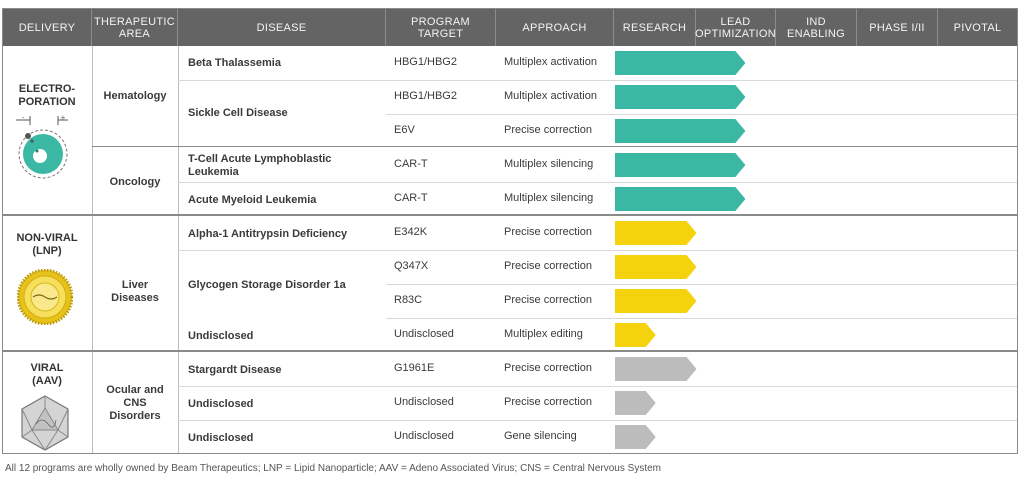 This screenshot has height=482, width=1024. What do you see at coordinates (235, 370) in the screenshot?
I see `disease-stargardt: Stargardt Disease` at bounding box center [235, 370].